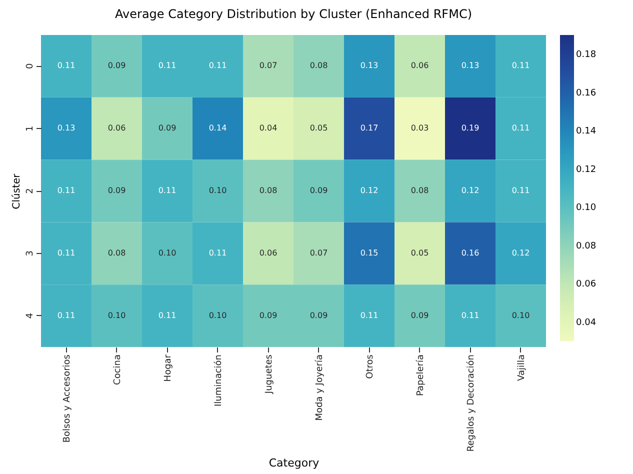 Image resolution: width=633 pixels, height=474 pixels. What do you see at coordinates (586, 246) in the screenshot?
I see `color-bar-label: 0.08` at bounding box center [586, 246].